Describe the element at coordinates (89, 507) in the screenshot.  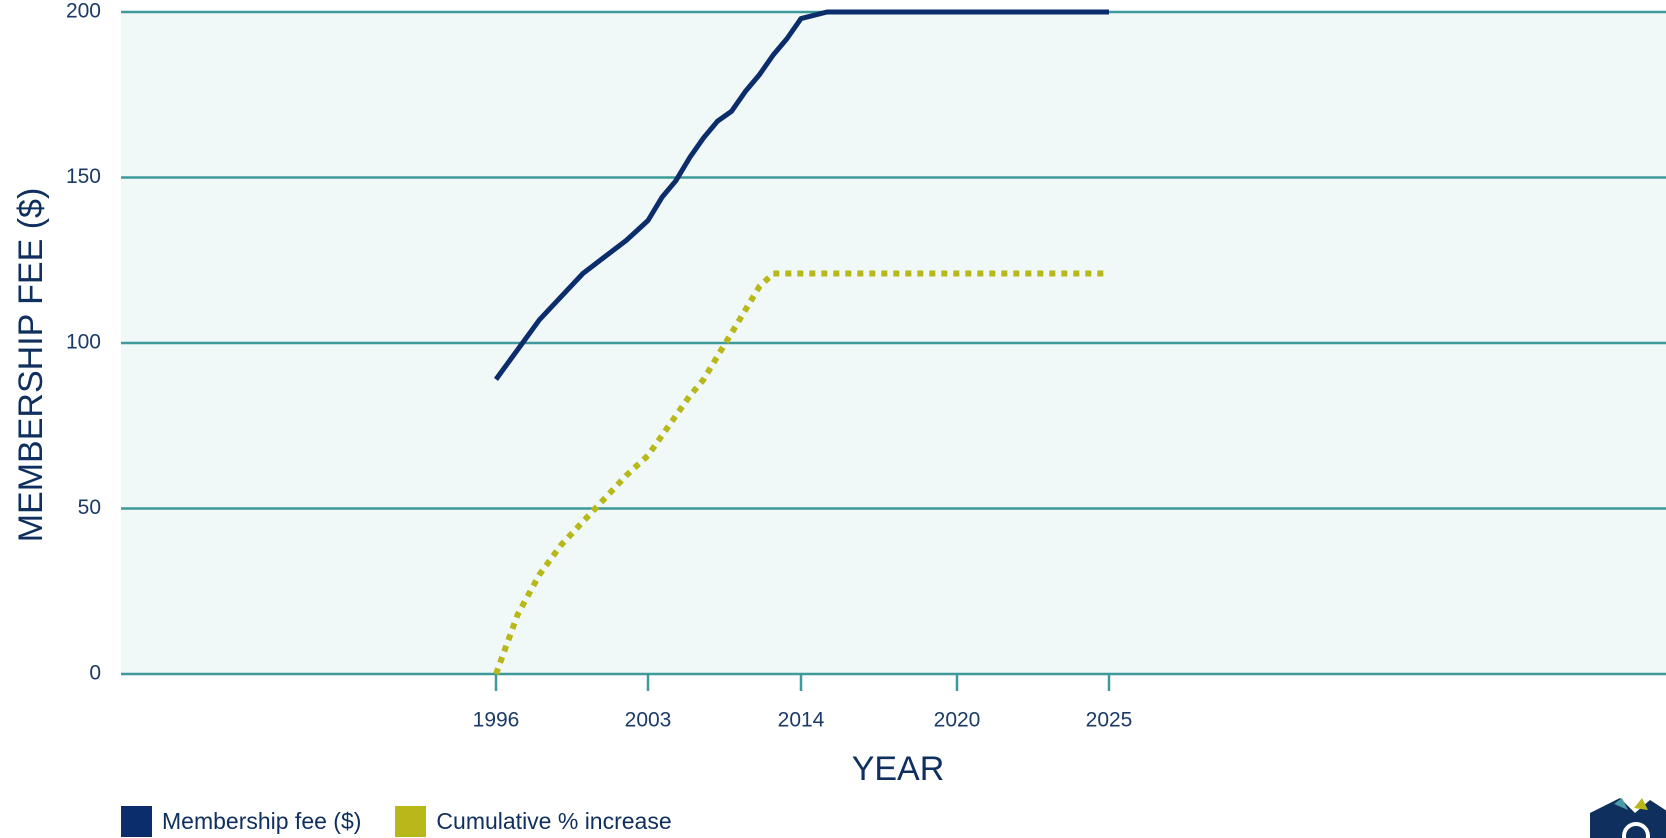
I see `y-tick-label-50: 50` at that location.